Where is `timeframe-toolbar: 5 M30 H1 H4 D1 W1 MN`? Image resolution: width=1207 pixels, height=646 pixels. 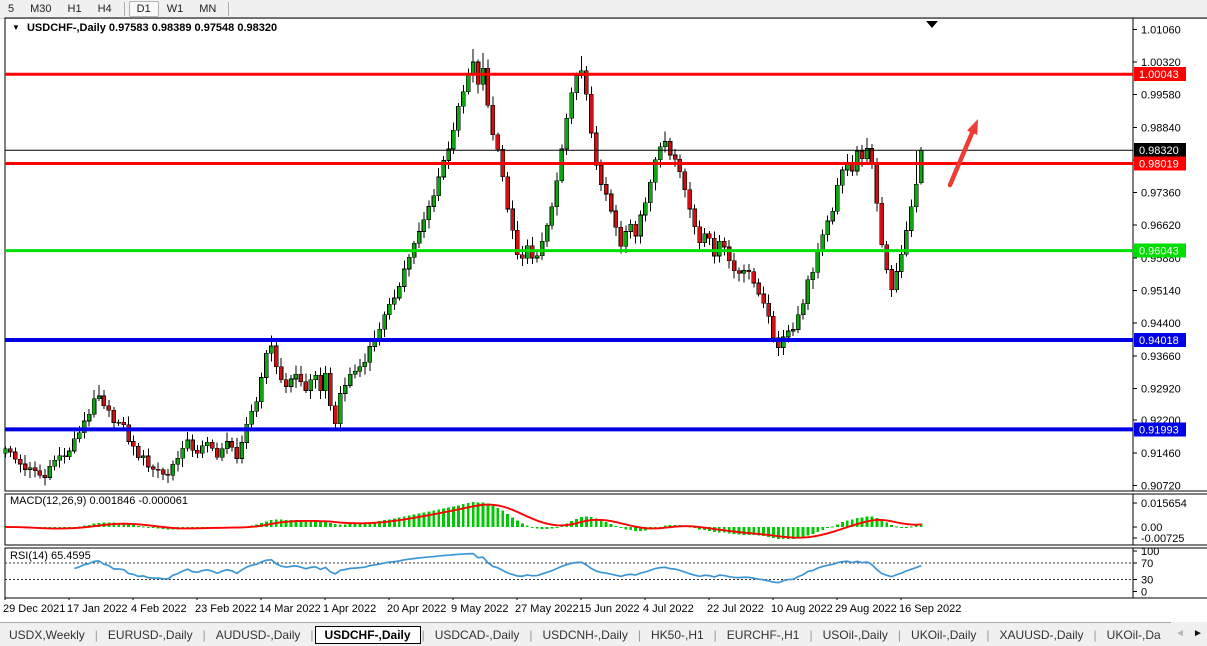
timeframe-toolbar: 5 M30 H1 H4 D1 W1 MN is located at coordinates (603, 9).